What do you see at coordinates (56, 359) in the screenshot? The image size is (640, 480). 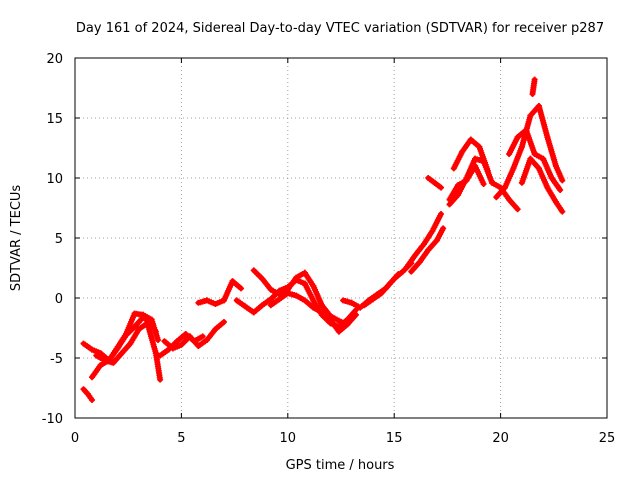 I see `y-tick-label: -5` at bounding box center [56, 359].